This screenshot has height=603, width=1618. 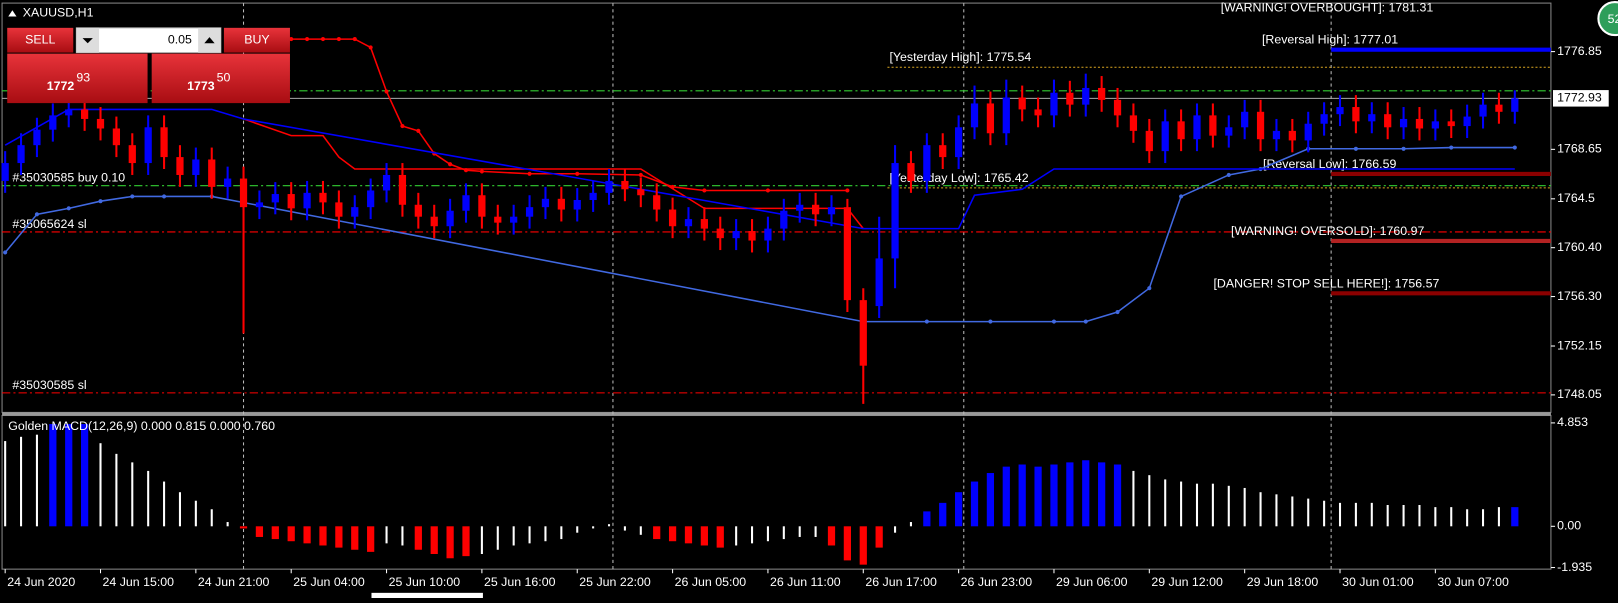 What do you see at coordinates (148, 40) in the screenshot?
I see `lot-input` at bounding box center [148, 40].